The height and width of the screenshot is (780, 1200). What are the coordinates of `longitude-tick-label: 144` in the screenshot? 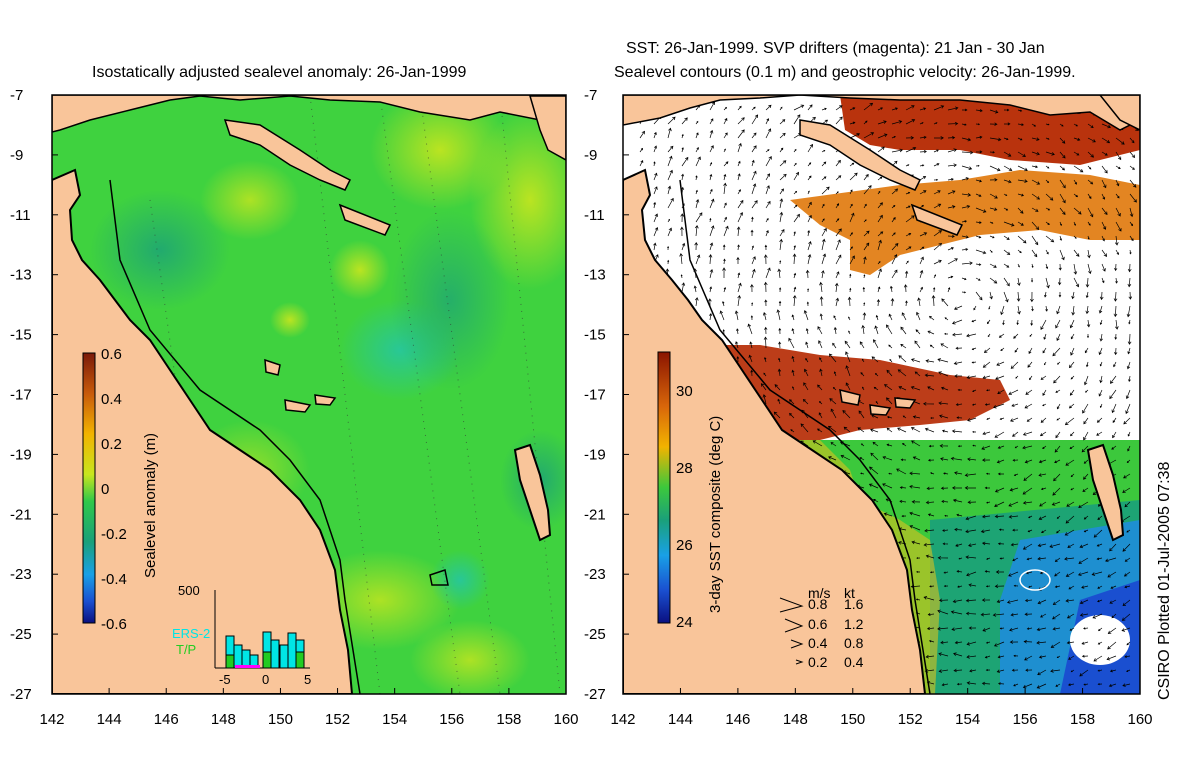 It's located at (109, 719).